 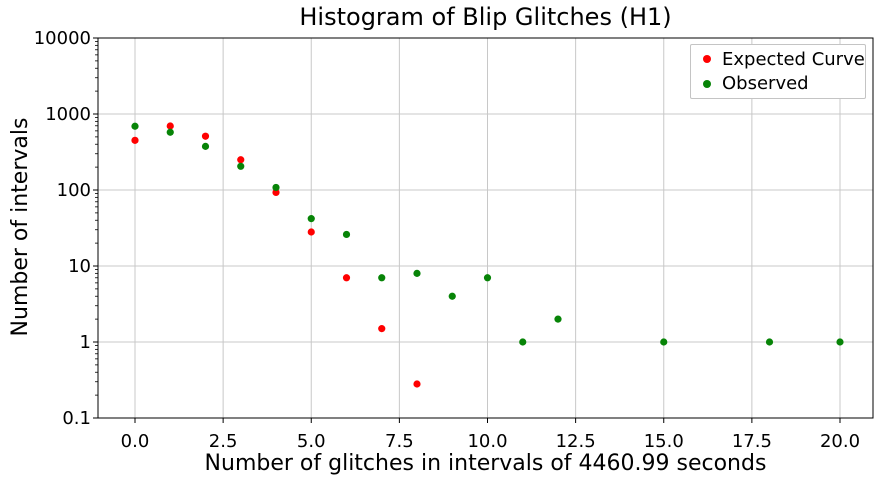 I want to click on legend-entry-observed: Observed, so click(x=778, y=83).